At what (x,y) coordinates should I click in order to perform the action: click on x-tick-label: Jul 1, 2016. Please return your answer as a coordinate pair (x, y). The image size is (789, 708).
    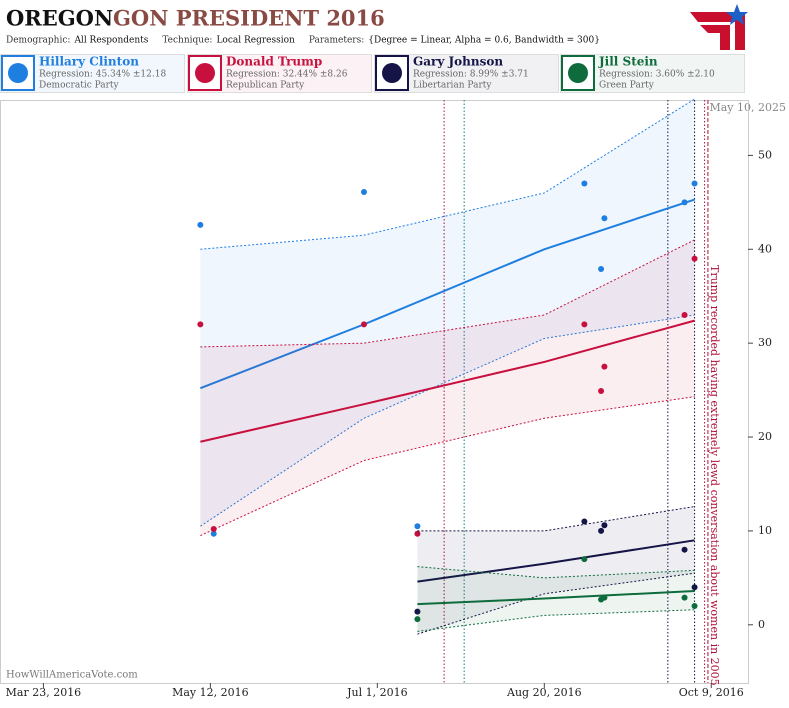
    Looking at the image, I should click on (377, 692).